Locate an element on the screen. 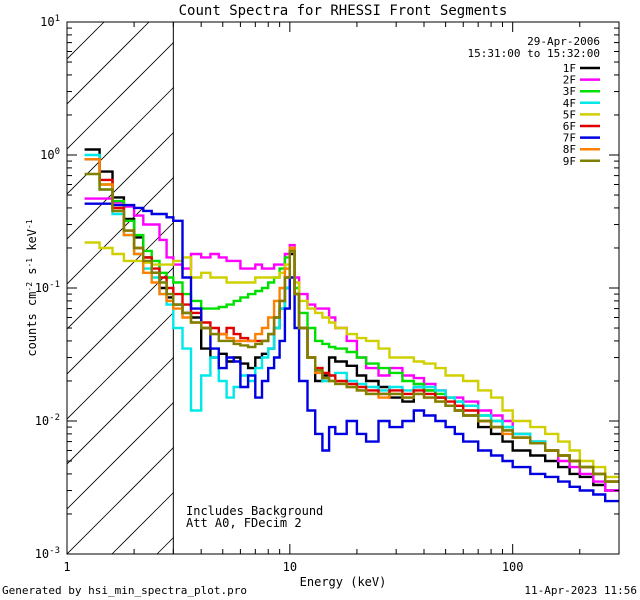 The width and height of the screenshot is (640, 600). x-axis-label: Energy (keV) is located at coordinates (343, 582).